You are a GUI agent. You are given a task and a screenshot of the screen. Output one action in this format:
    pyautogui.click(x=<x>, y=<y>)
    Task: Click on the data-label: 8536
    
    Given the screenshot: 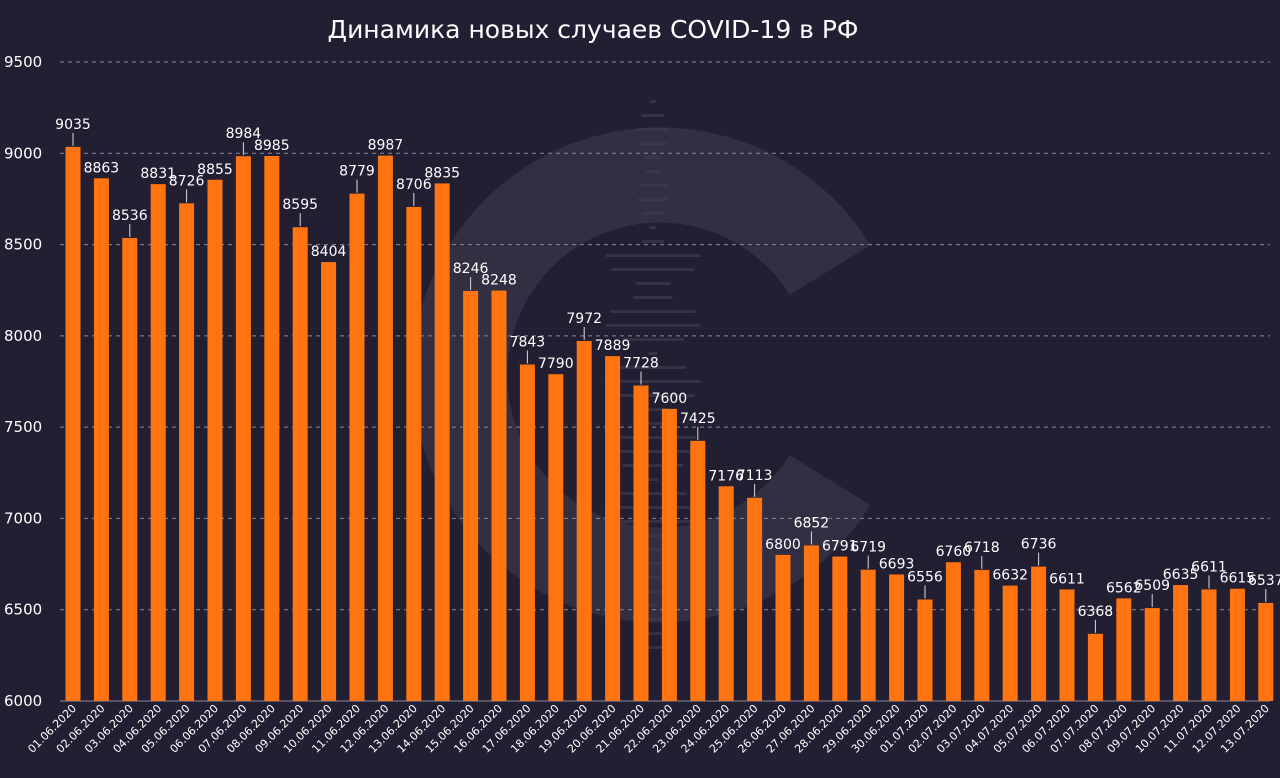 What is the action you would take?
    pyautogui.click(x=130, y=216)
    